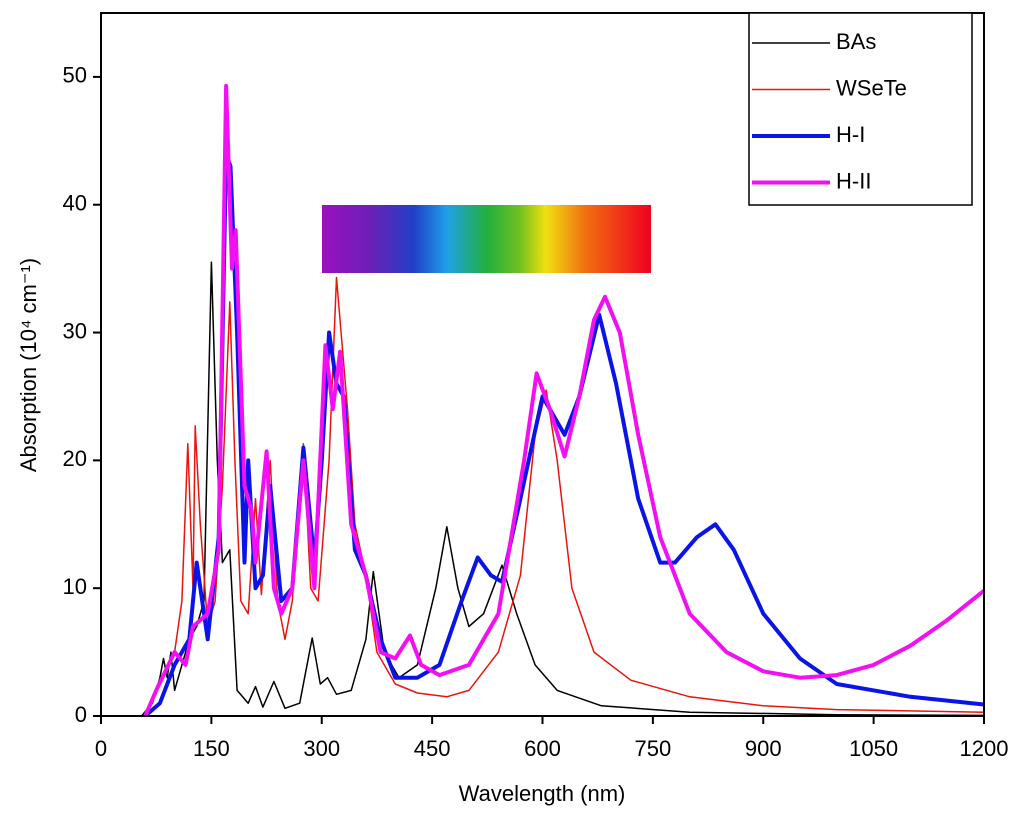  What do you see at coordinates (850, 134) in the screenshot?
I see `legend-label: H-I` at bounding box center [850, 134].